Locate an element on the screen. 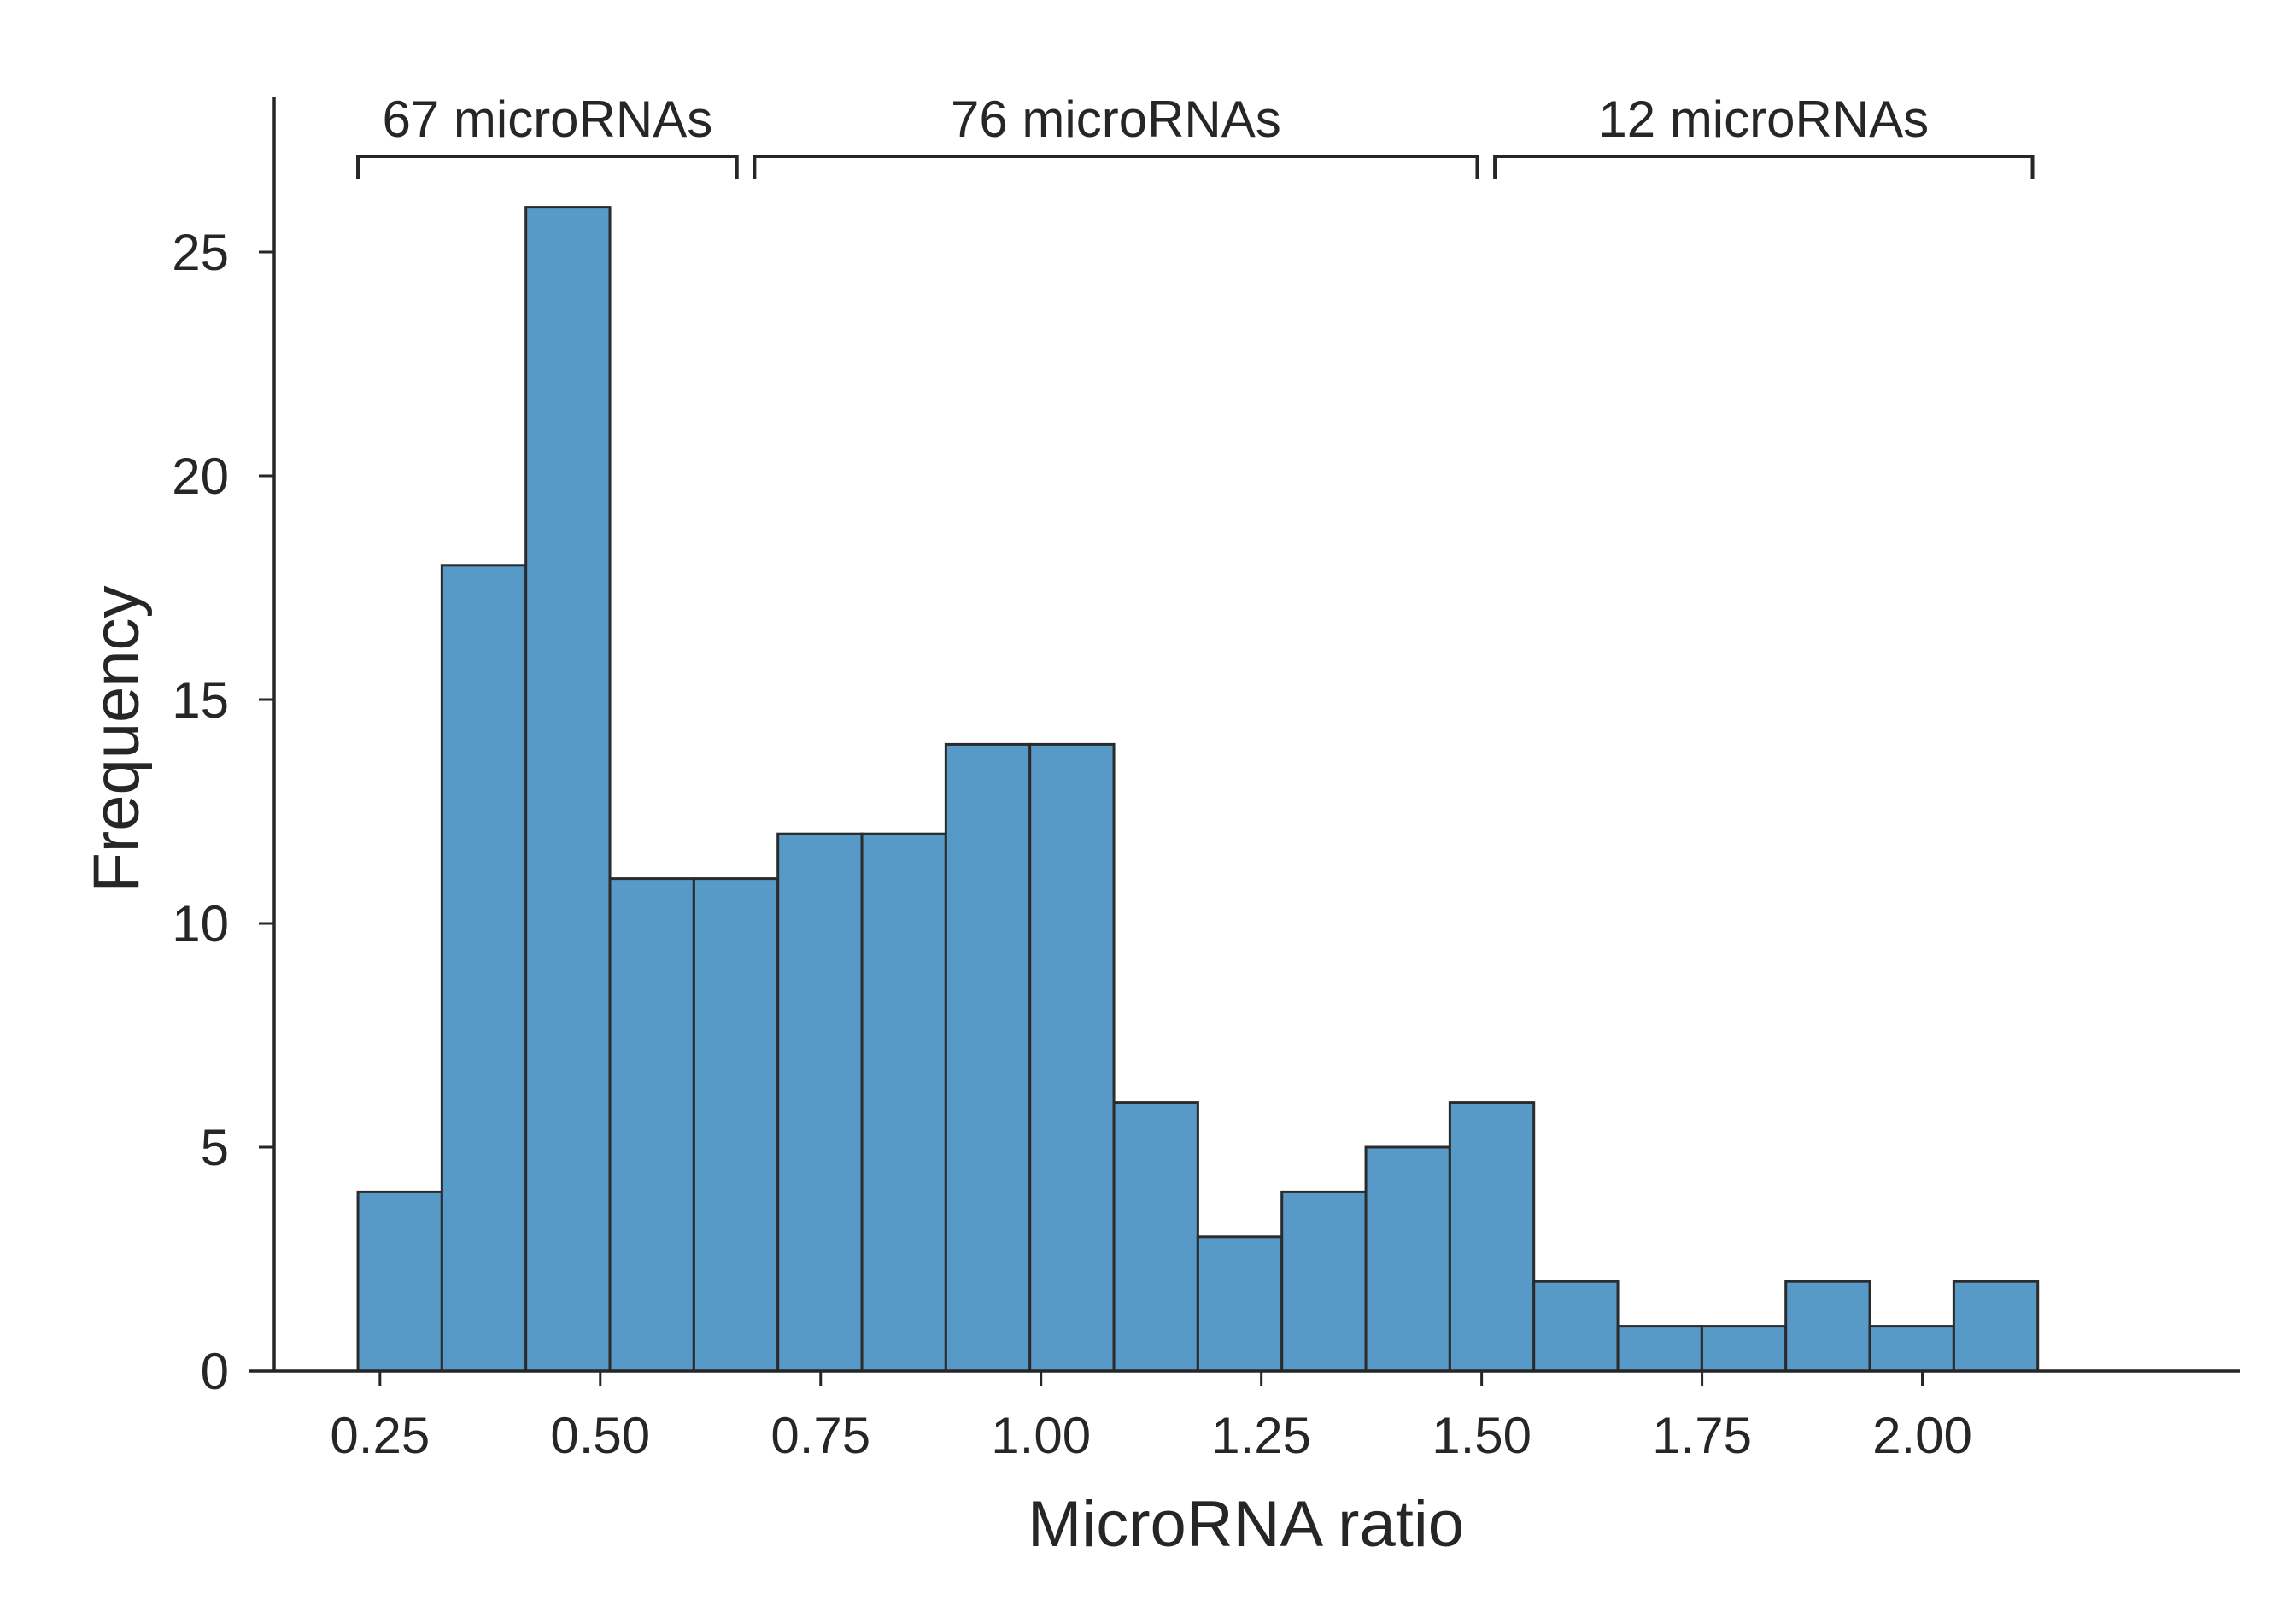  bracket-label: 76 microRNAs is located at coordinates (1116, 120).